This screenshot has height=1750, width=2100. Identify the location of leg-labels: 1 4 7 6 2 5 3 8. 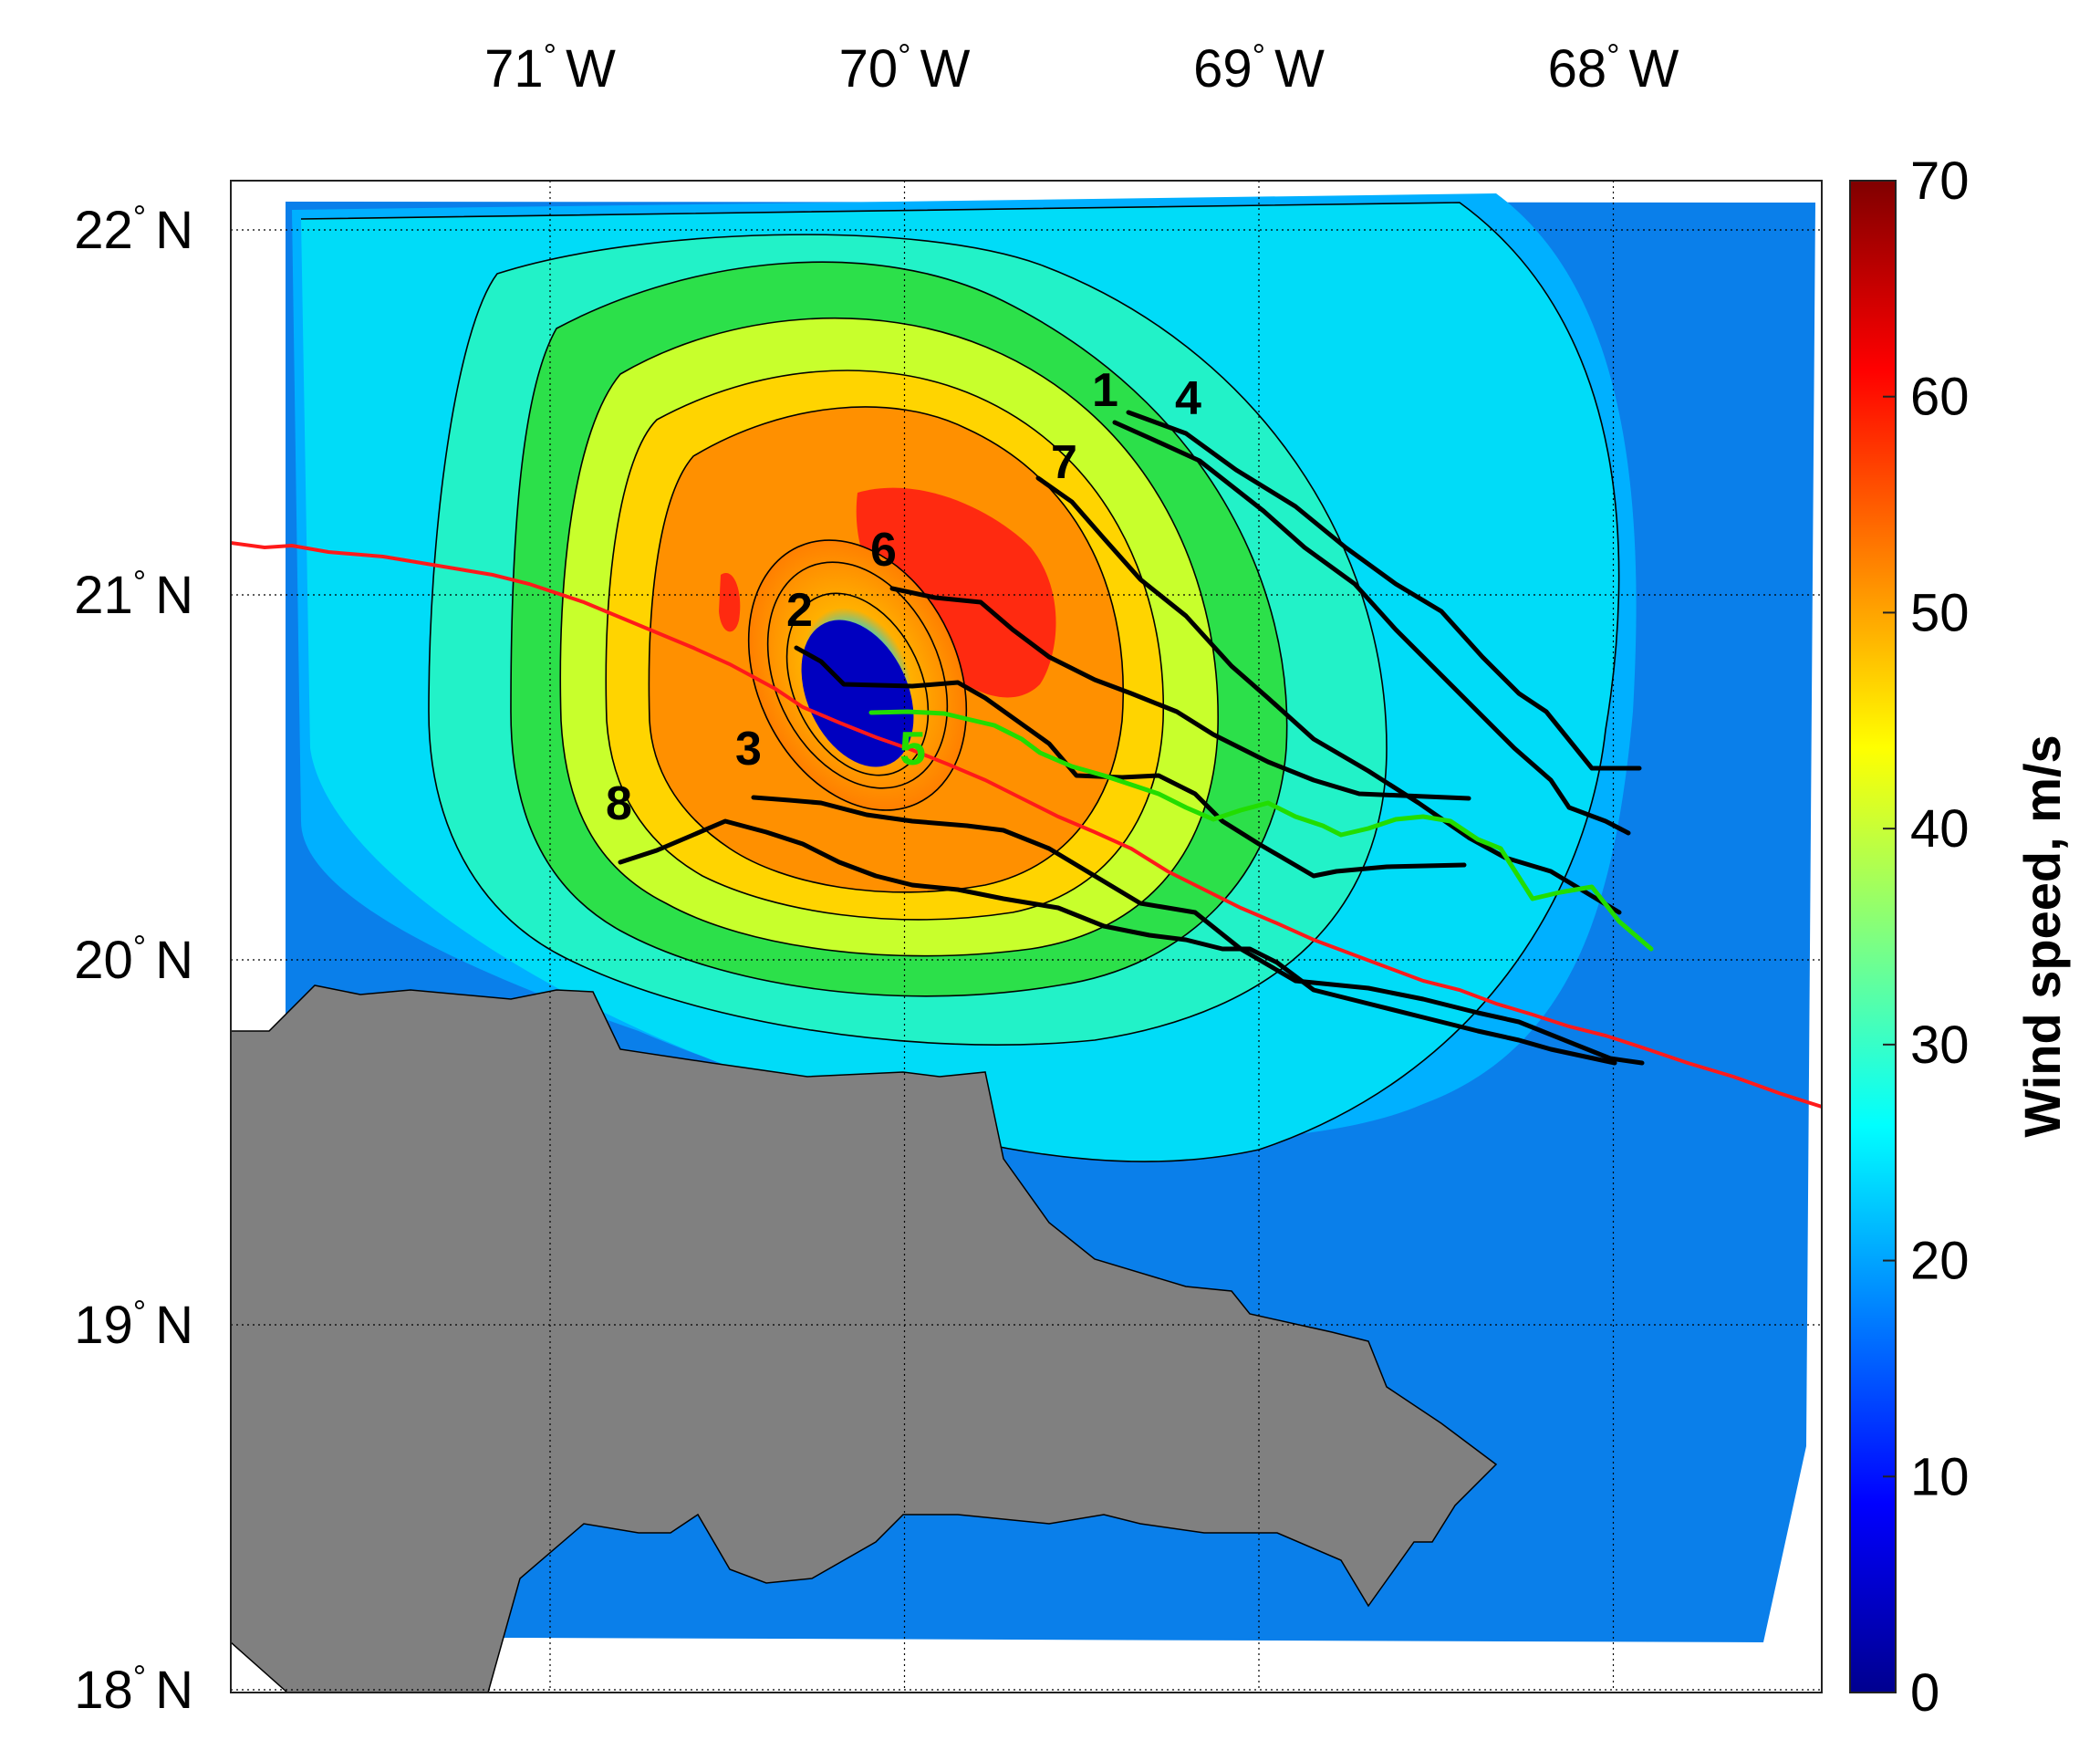
(904, 597).